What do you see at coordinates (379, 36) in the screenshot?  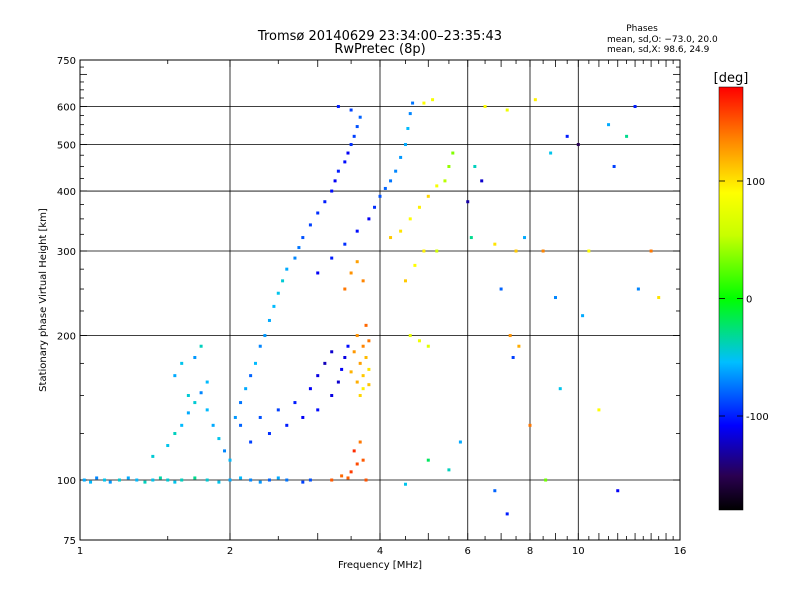 I see `chart-title: Tromsø 20140629 23:34:00–23:35:43` at bounding box center [379, 36].